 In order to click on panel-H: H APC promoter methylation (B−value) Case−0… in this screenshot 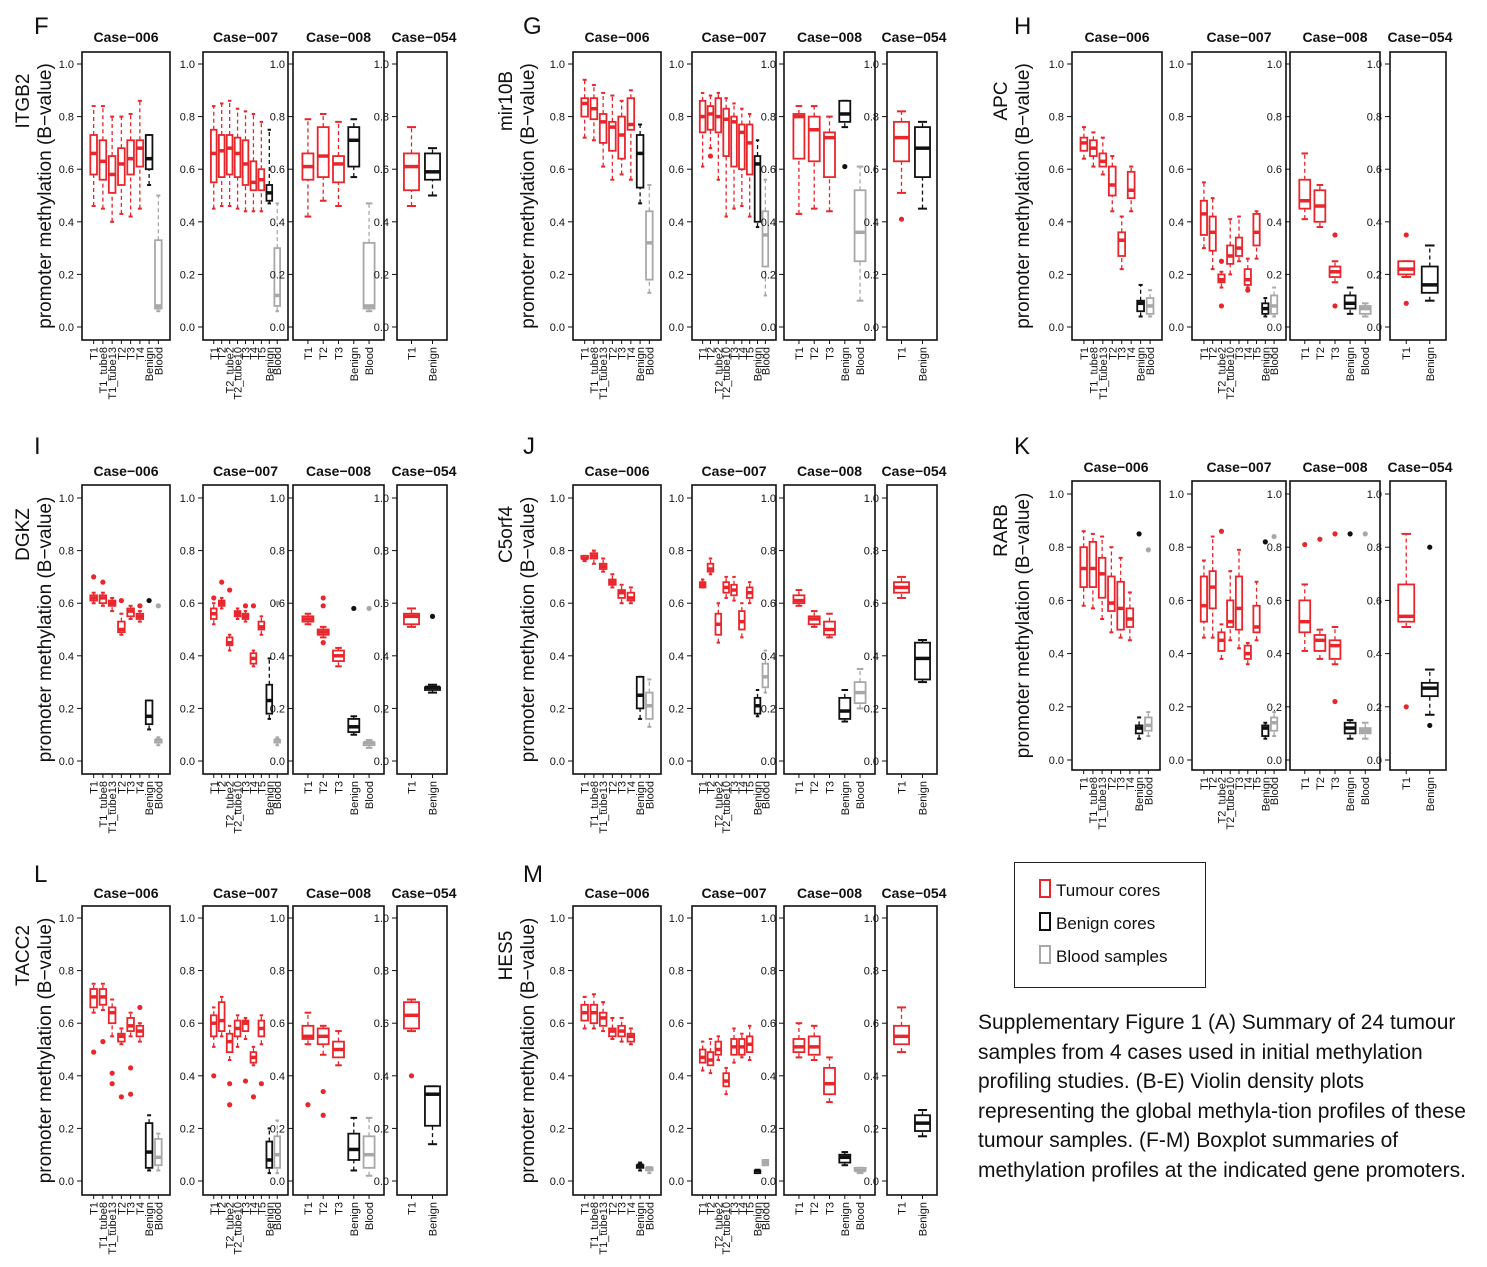, I will do `click(1222, 206)`.